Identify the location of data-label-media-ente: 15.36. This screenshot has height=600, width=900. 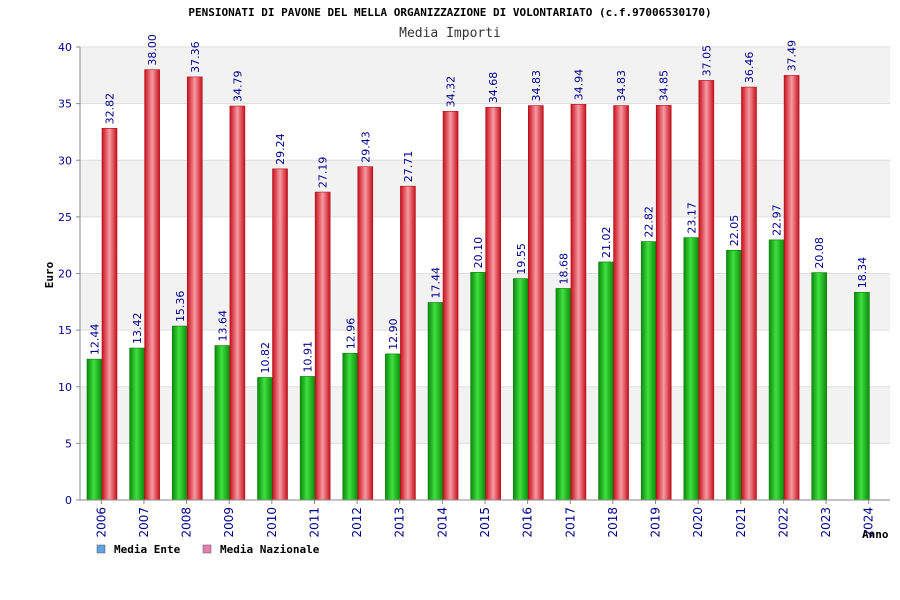
(180, 307).